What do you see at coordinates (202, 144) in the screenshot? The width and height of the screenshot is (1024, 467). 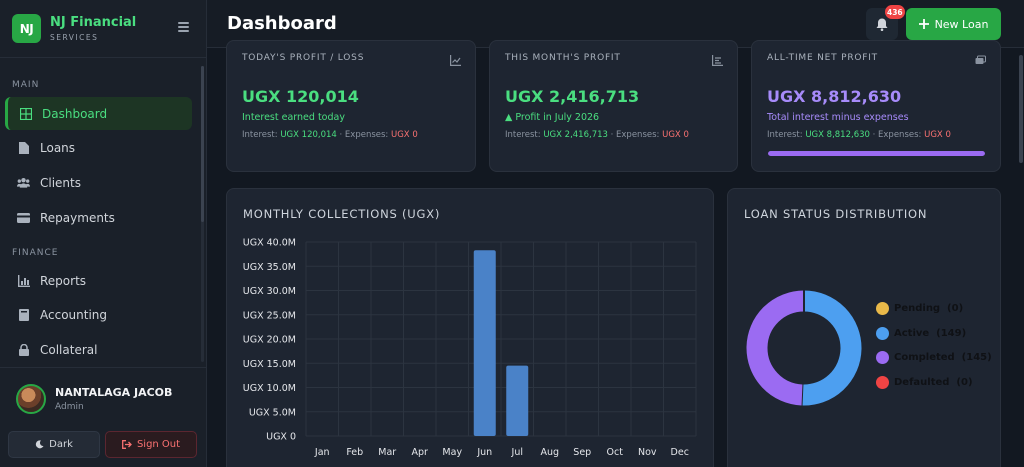 I see `sidebar-scroll-thumb` at bounding box center [202, 144].